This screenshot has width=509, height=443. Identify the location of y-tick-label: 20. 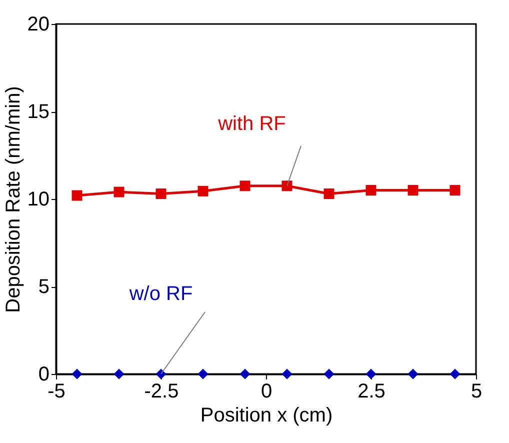
(38, 25).